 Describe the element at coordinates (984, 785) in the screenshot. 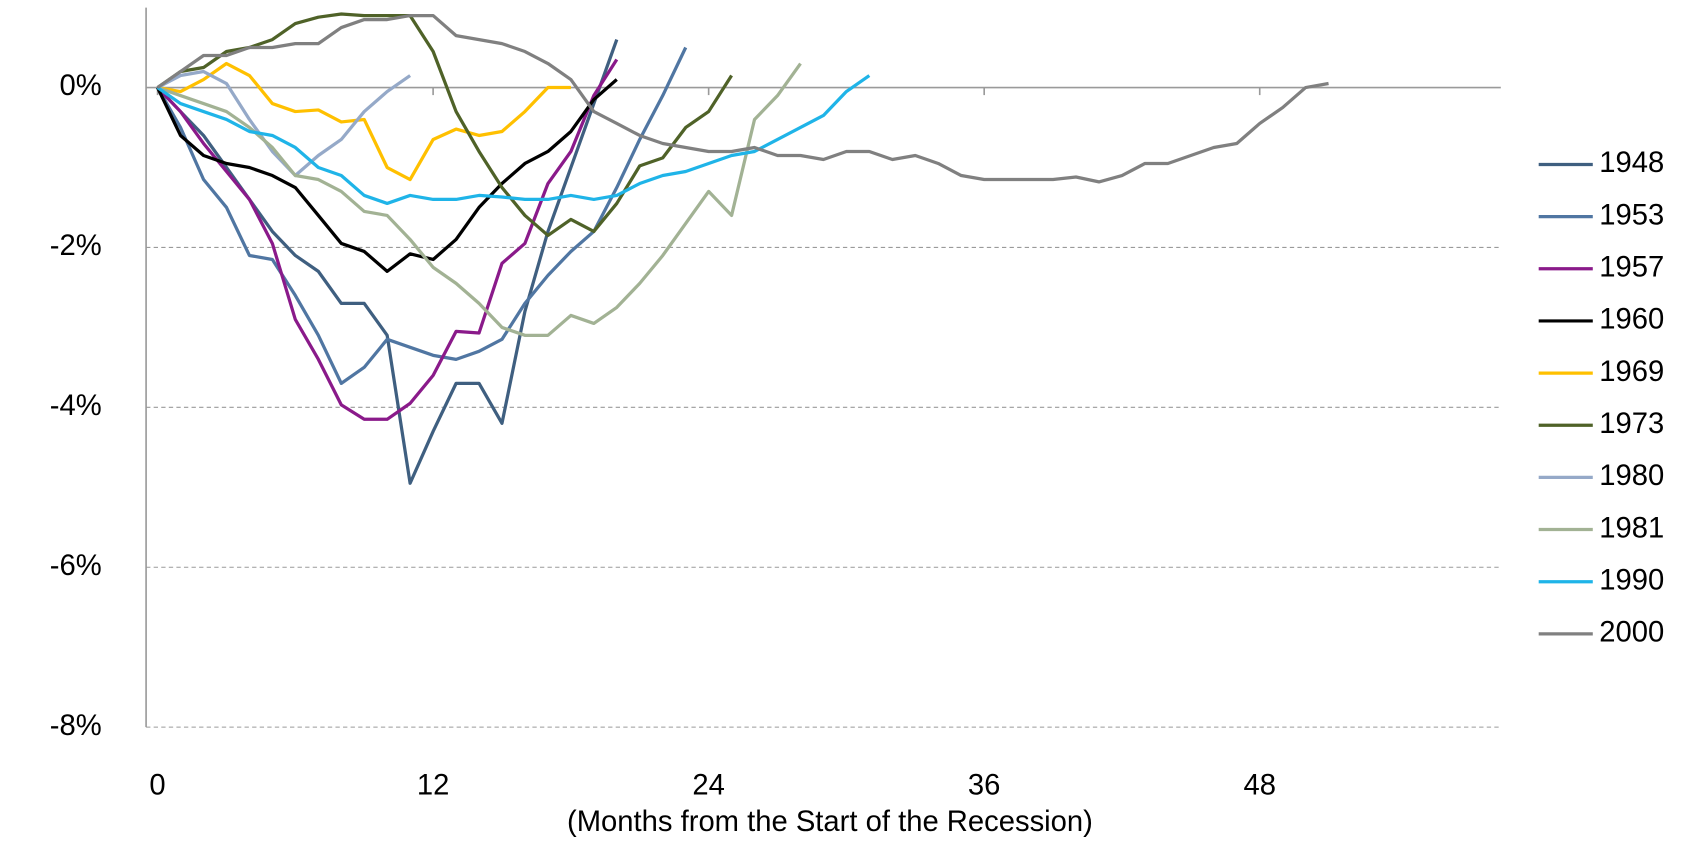

I see `x-tick-label: 36` at that location.